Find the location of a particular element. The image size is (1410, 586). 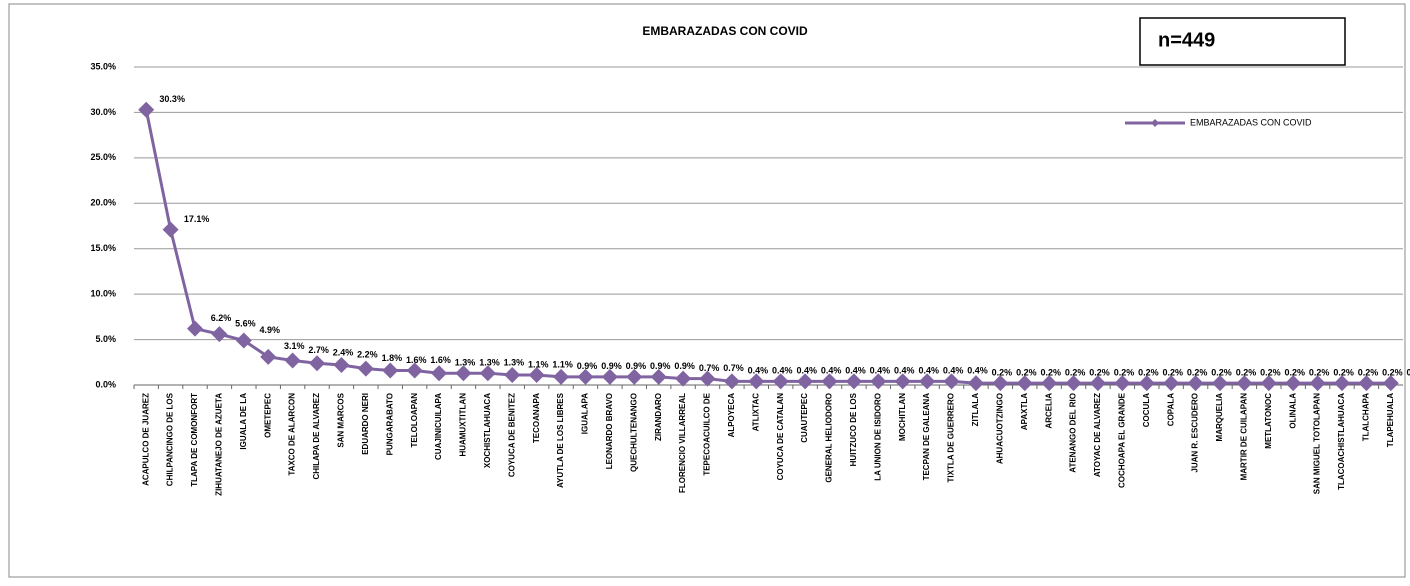

data-label: 1.3% is located at coordinates (489, 363).